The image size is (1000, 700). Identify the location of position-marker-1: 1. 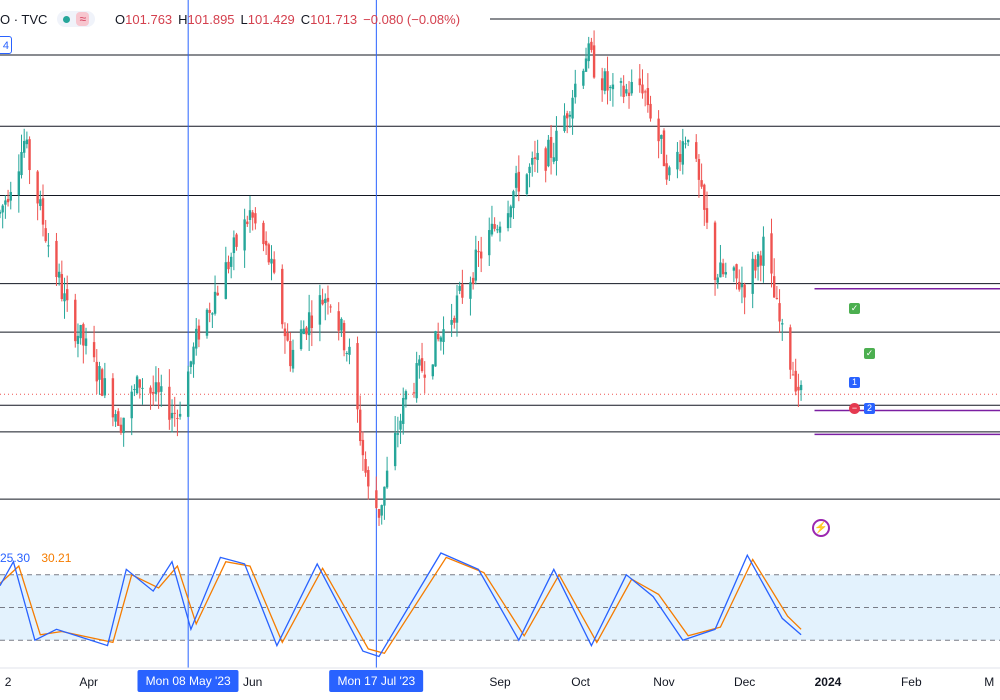
(854, 382).